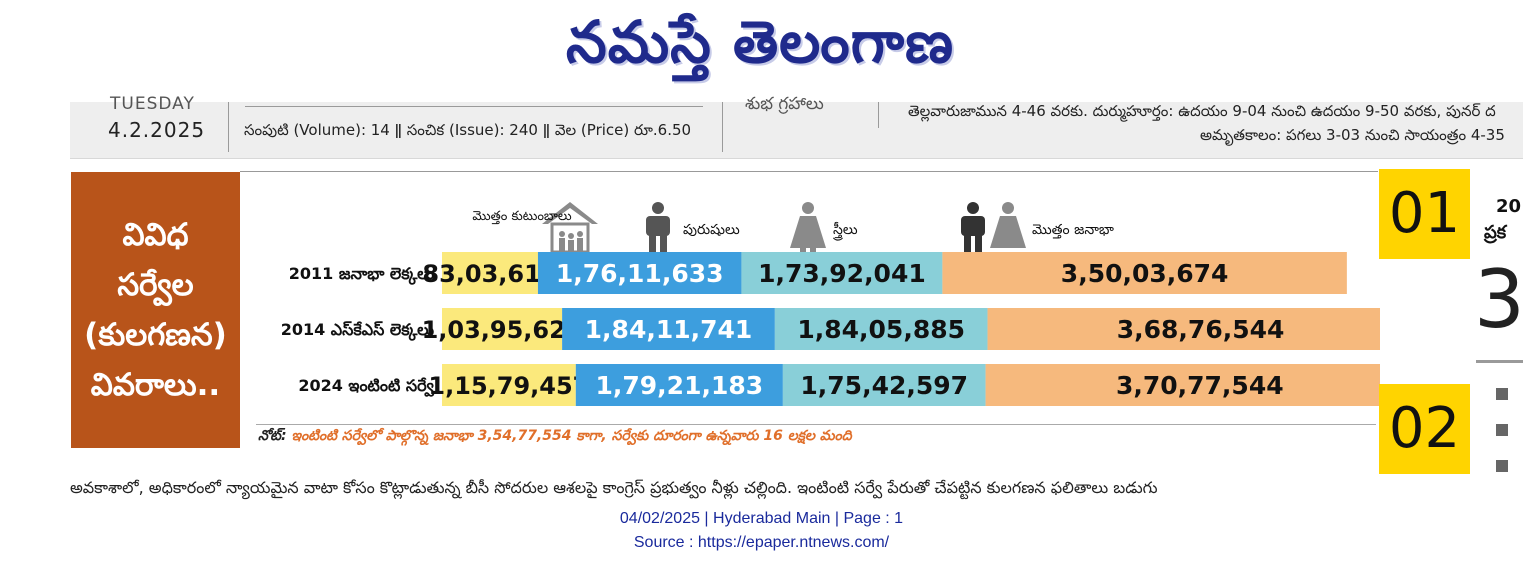  I want to click on bar-value-label: 1,73,92,041, so click(842, 273).